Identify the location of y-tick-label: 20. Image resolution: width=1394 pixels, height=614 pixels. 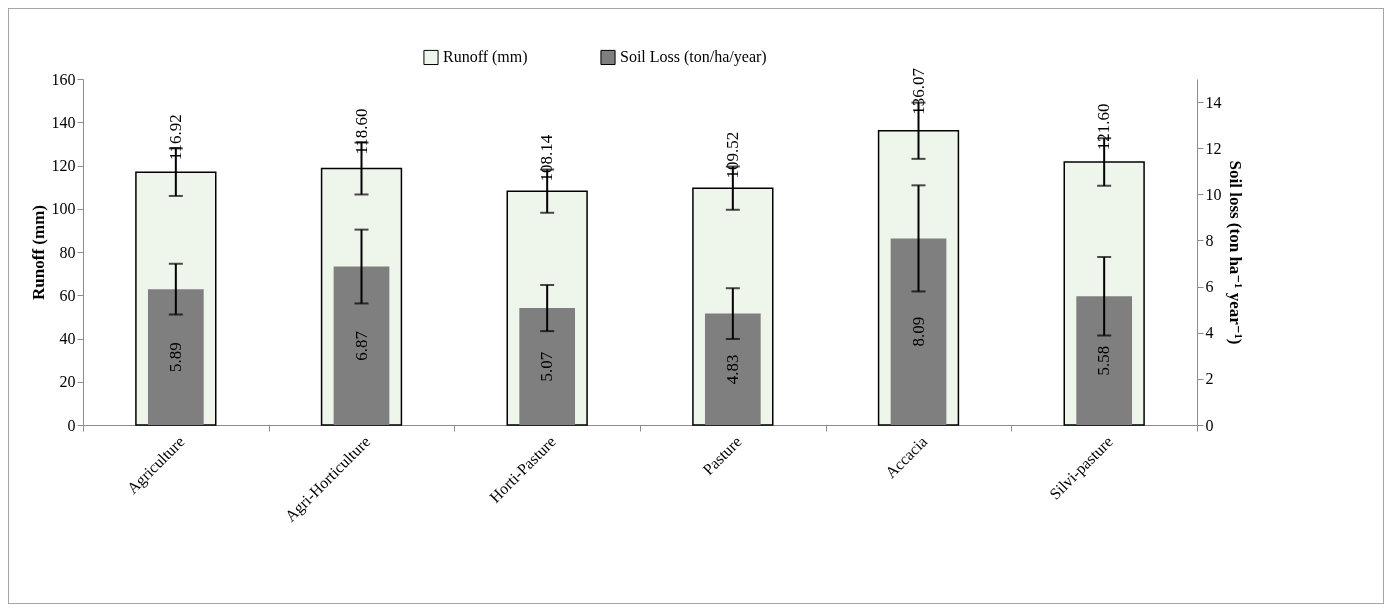
(67, 382).